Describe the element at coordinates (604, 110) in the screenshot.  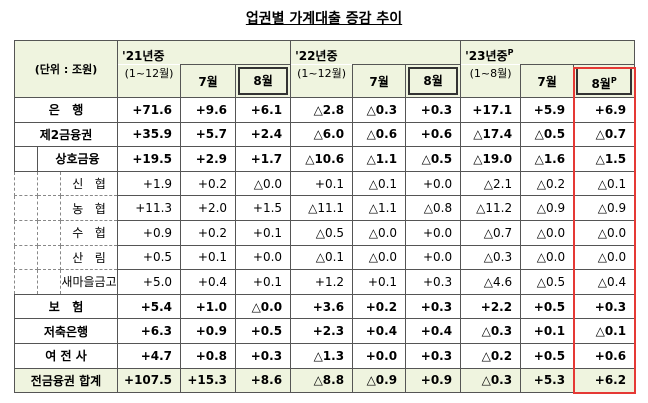
I see `value-cell: +6.9` at that location.